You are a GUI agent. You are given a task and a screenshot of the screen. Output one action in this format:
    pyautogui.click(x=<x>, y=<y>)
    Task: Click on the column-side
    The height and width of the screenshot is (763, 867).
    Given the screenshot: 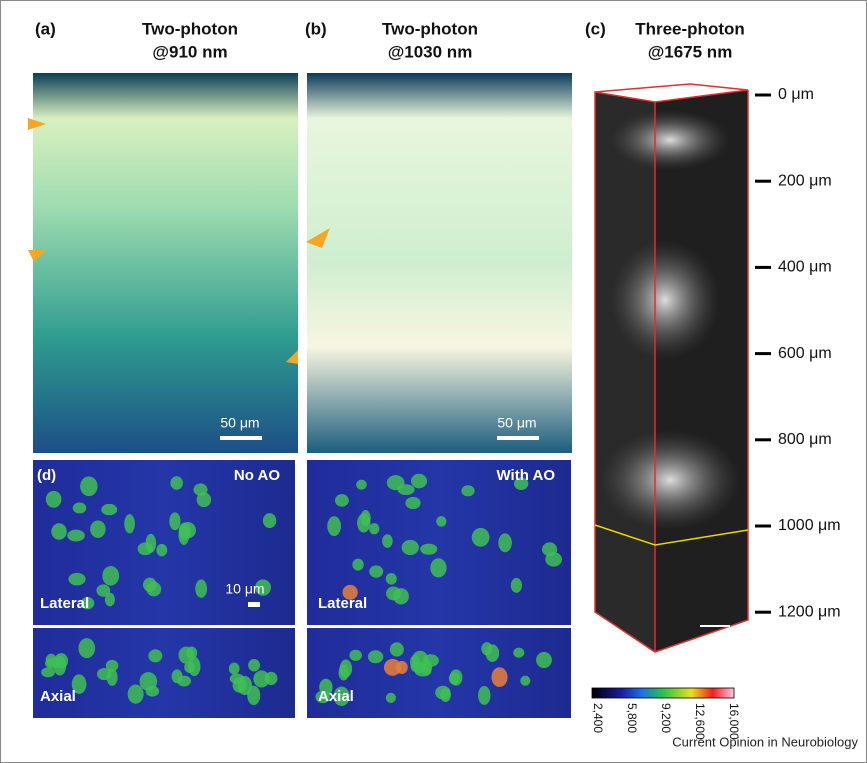 What is the action you would take?
    pyautogui.click(x=701, y=371)
    